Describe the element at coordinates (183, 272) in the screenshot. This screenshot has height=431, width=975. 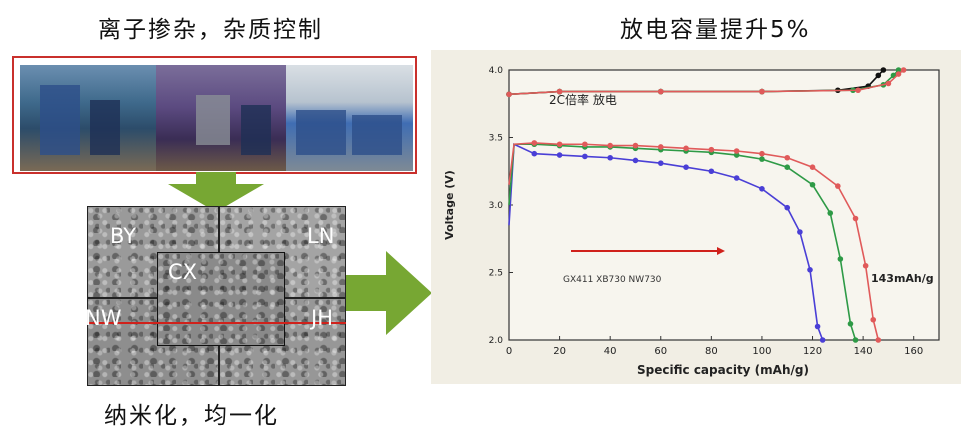
I see `sem-label-cx: CX` at that location.